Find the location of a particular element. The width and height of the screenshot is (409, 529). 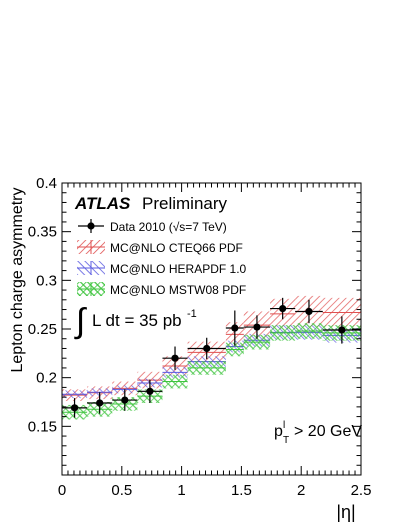

legend-series-label: MC@NLO CTEQ66 PDF is located at coordinates (176, 248).